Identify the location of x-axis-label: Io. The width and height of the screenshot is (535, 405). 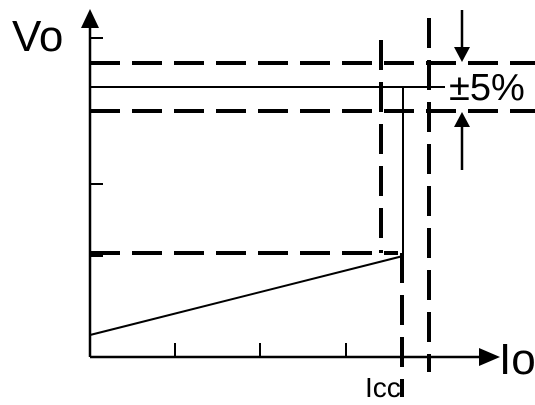
(517, 359).